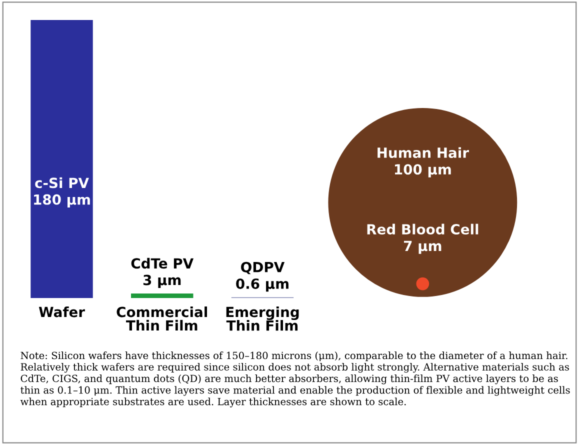  Describe the element at coordinates (295, 380) in the screenshot. I see `text: Note: Silicon wafers have thicknesses of 150–180 microns (μm), comparable to the diameter of a human hair. Relatively thick wafers are required since silicon does not absorb light strongly. Alternative materials such as CdTe, CIGS, and quantum dots (QD) are much better absorbers, allowing thin-film PV active layers to be as thin as 0.1–10 μm. Thin active layers save material and enable the production of flexible and lightweight cells when appropriate substrates are used. Layer thicknesses are shown to scale.` at that location.